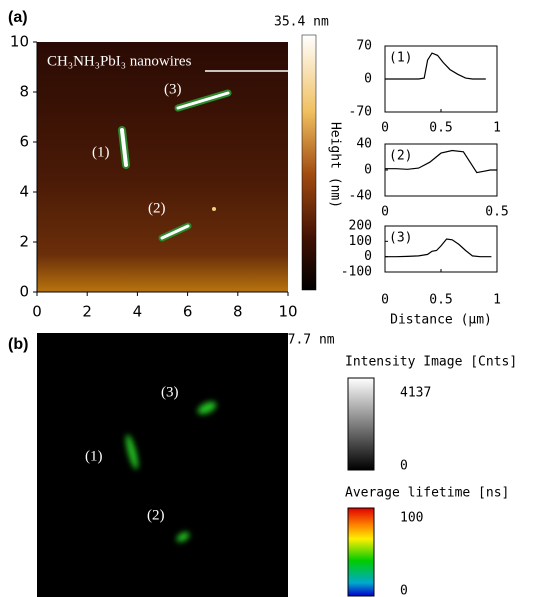  What do you see at coordinates (238, 312) in the screenshot?
I see `x-tick-label: 8` at bounding box center [238, 312].